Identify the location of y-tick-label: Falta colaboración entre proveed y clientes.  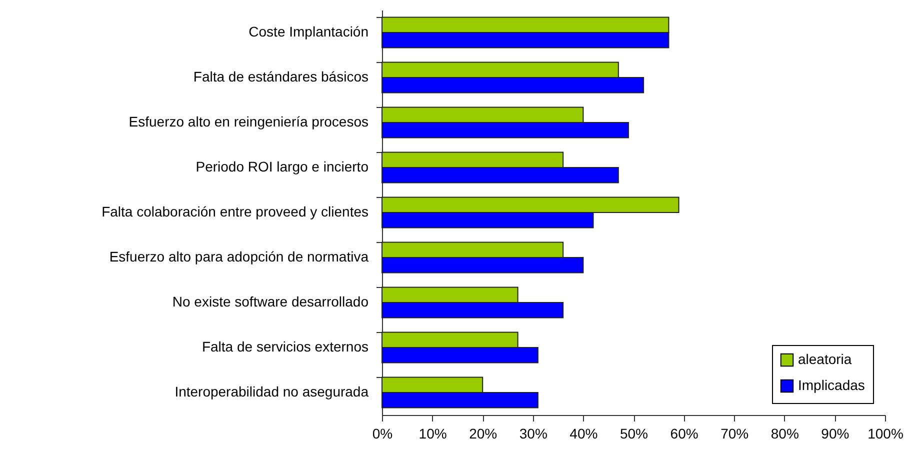
(235, 212).